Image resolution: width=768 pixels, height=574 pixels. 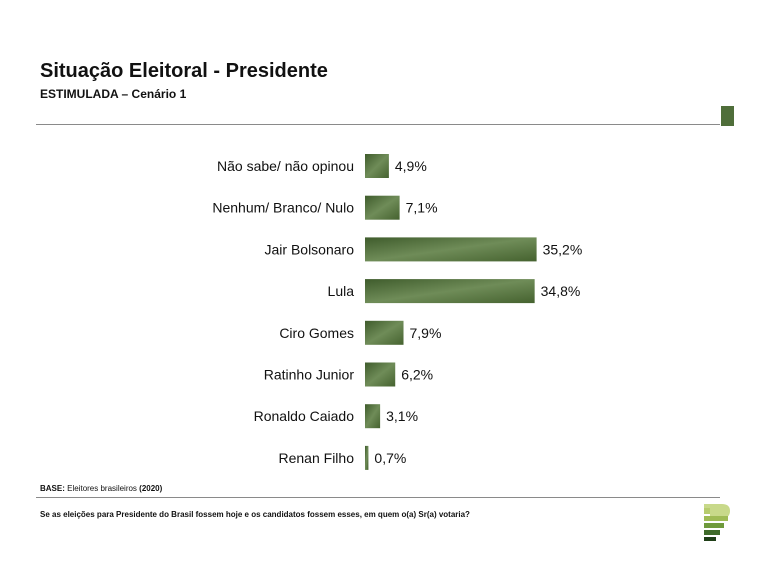 I want to click on category-label-4: Ciro Gomes, so click(x=316, y=333).